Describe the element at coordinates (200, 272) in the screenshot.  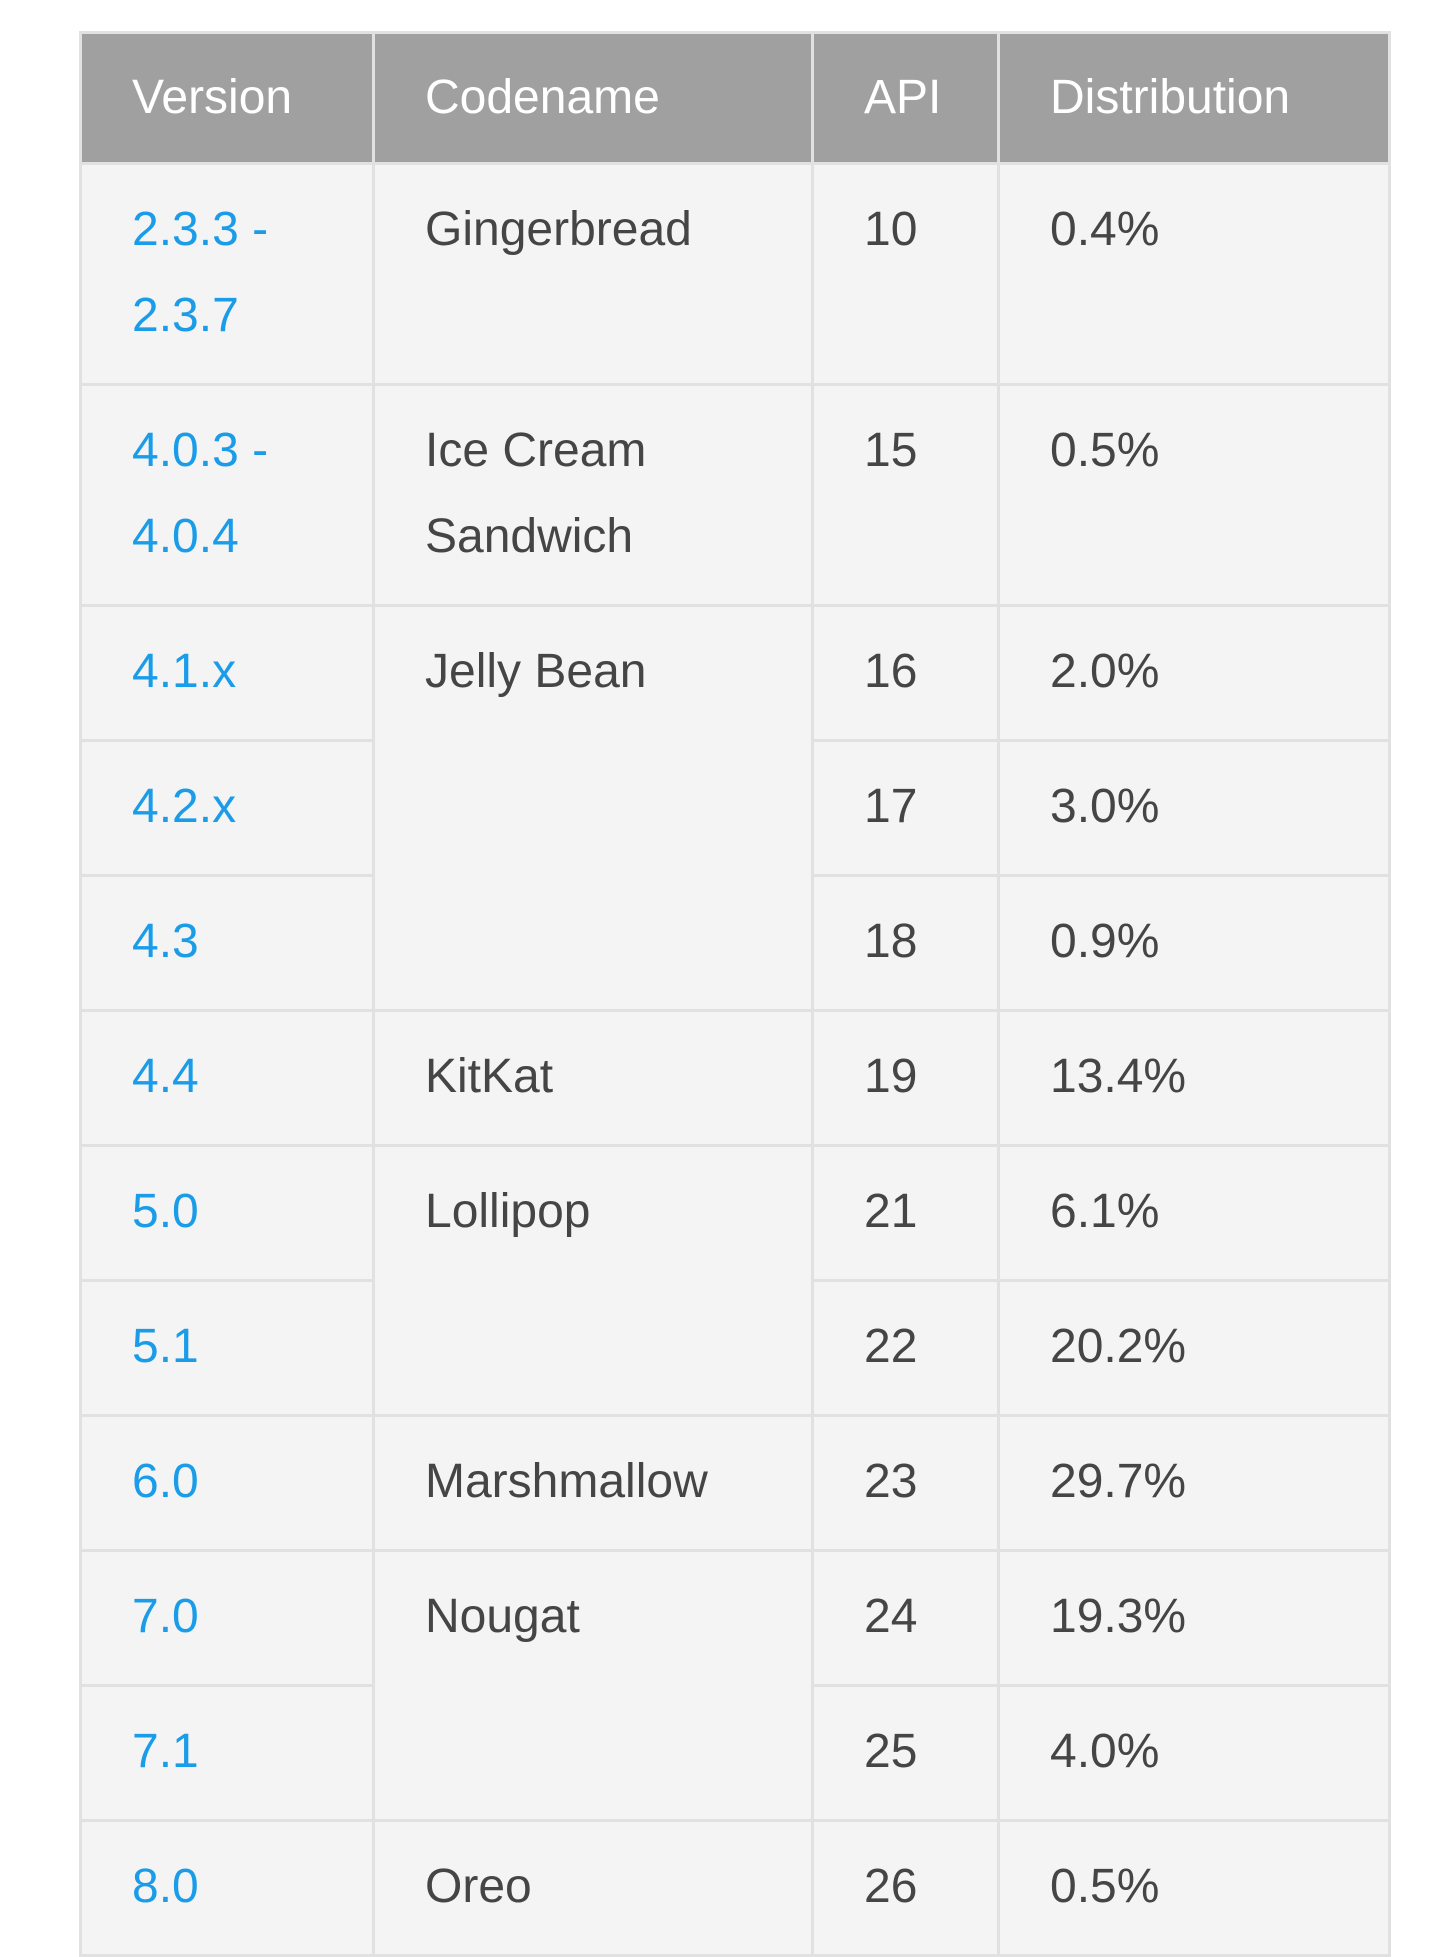
I see `version-link: 2.3.3 - 2.3.7` at that location.